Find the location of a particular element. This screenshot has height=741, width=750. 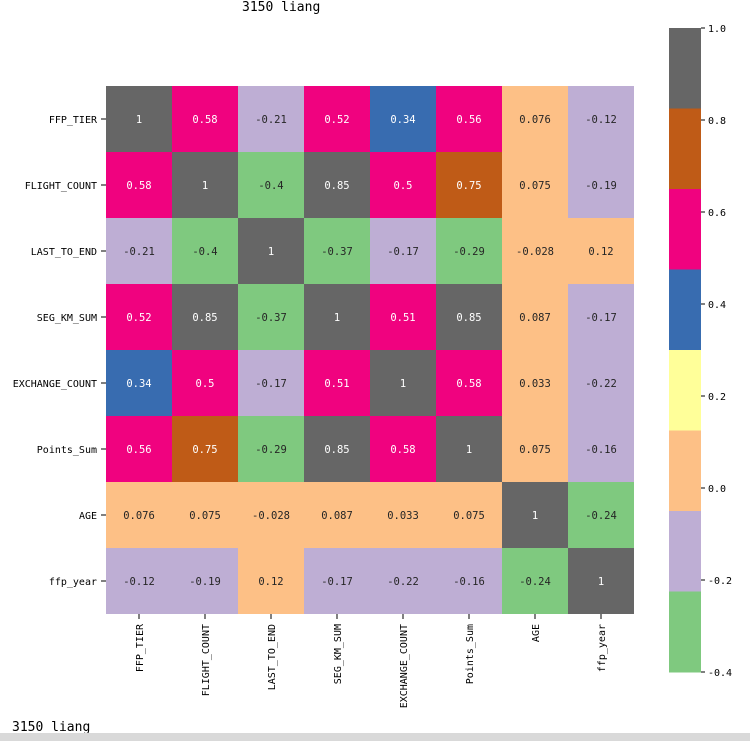

colorbar-tick-label: 0.0 is located at coordinates (717, 489).